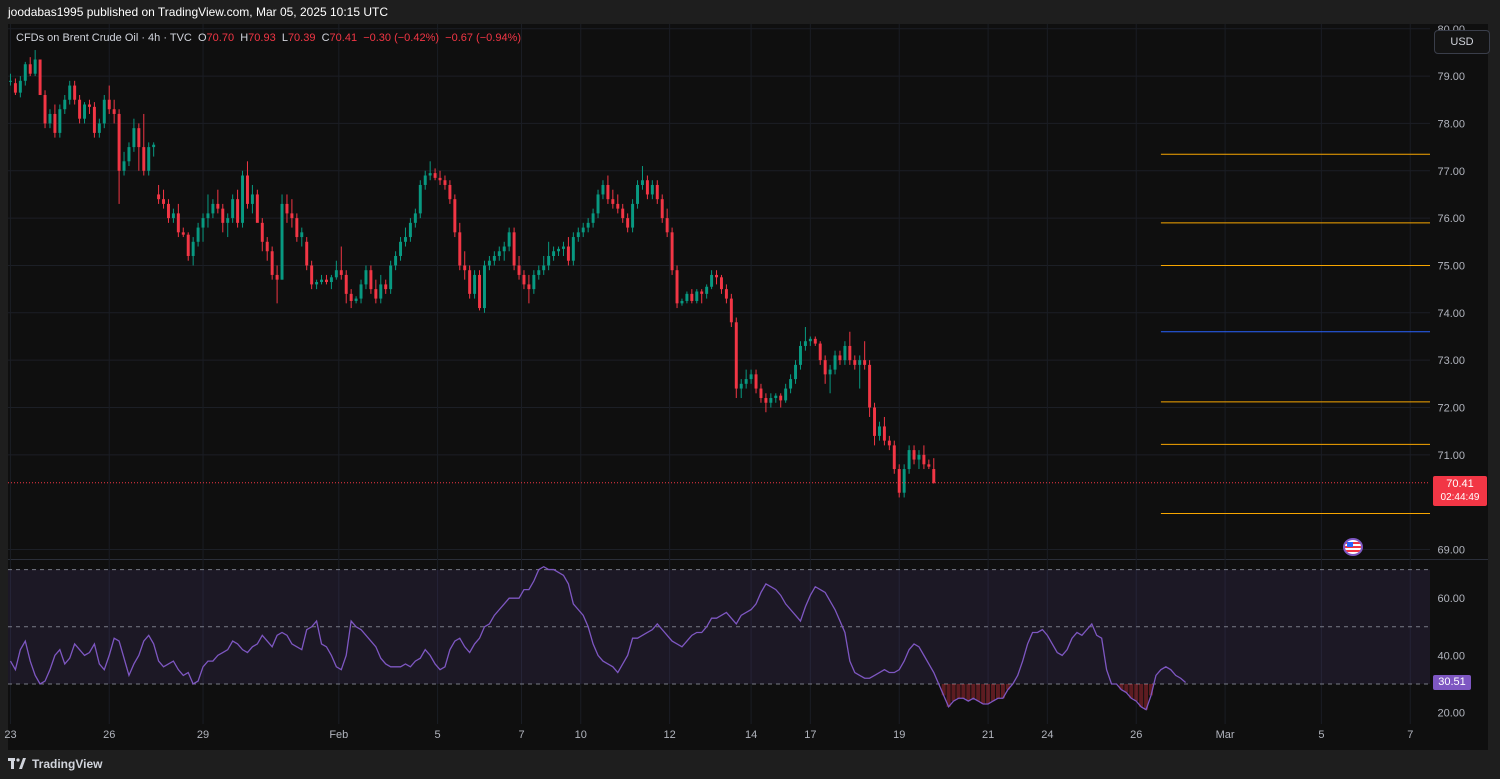 The image size is (1500, 779). Describe the element at coordinates (338, 735) in the screenshot. I see `time-tick-label: Feb` at that location.